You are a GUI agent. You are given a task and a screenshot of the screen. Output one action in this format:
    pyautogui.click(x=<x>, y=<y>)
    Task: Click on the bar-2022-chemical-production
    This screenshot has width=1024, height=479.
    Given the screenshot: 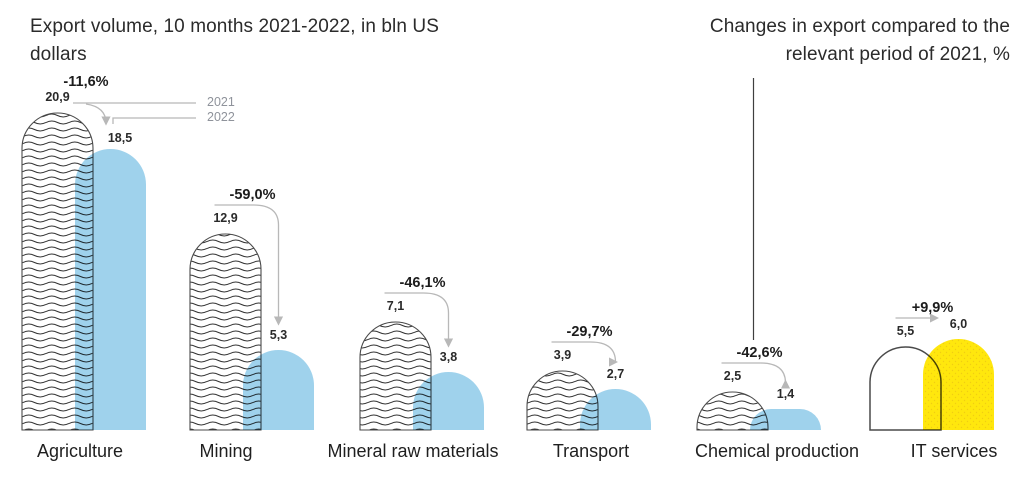 What is the action you would take?
    pyautogui.click(x=785, y=419)
    